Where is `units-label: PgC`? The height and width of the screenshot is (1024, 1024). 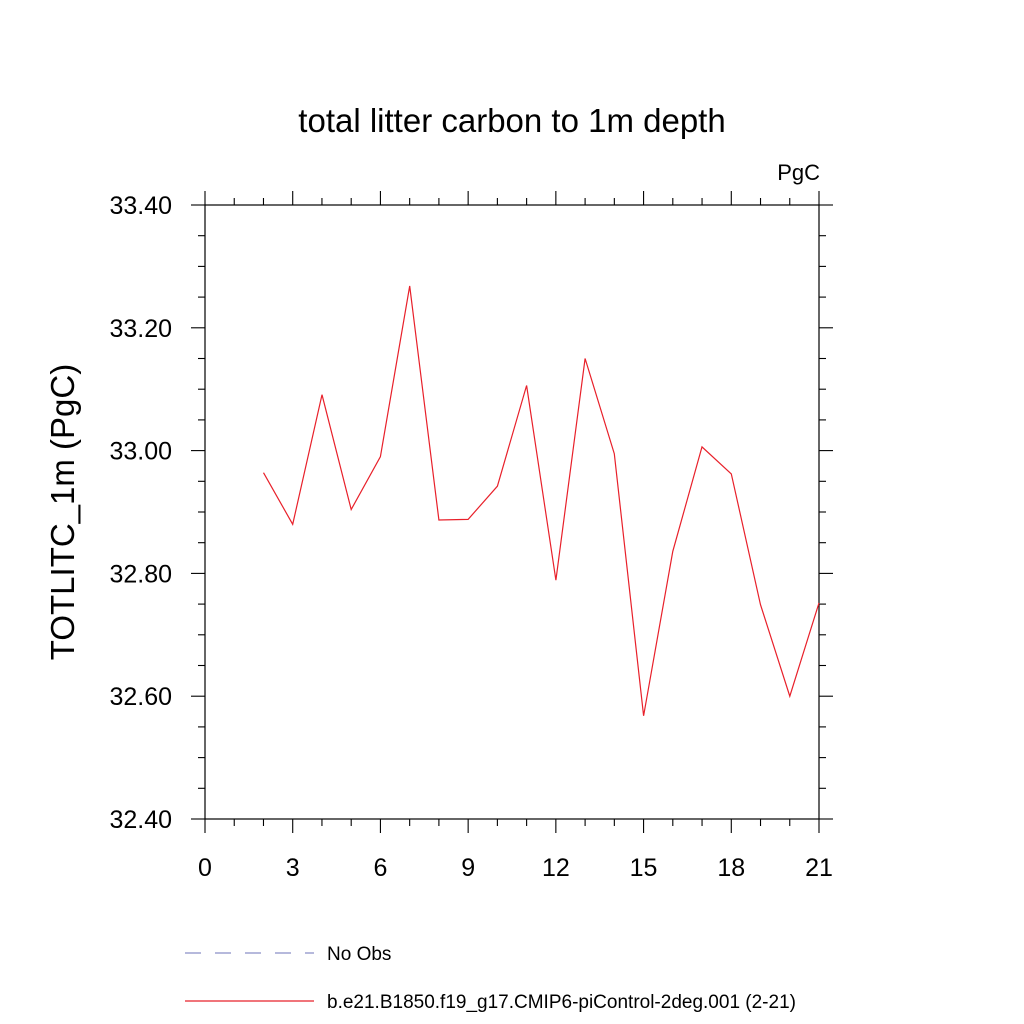 units-label: PgC is located at coordinates (798, 172).